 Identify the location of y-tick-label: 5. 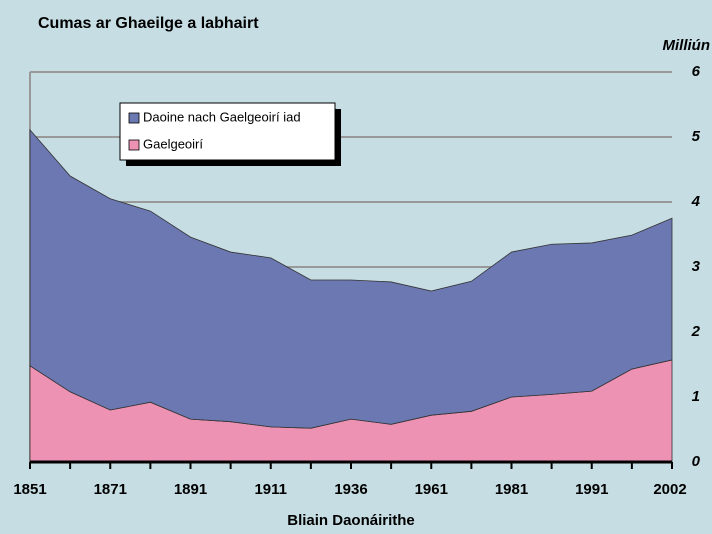
(696, 136).